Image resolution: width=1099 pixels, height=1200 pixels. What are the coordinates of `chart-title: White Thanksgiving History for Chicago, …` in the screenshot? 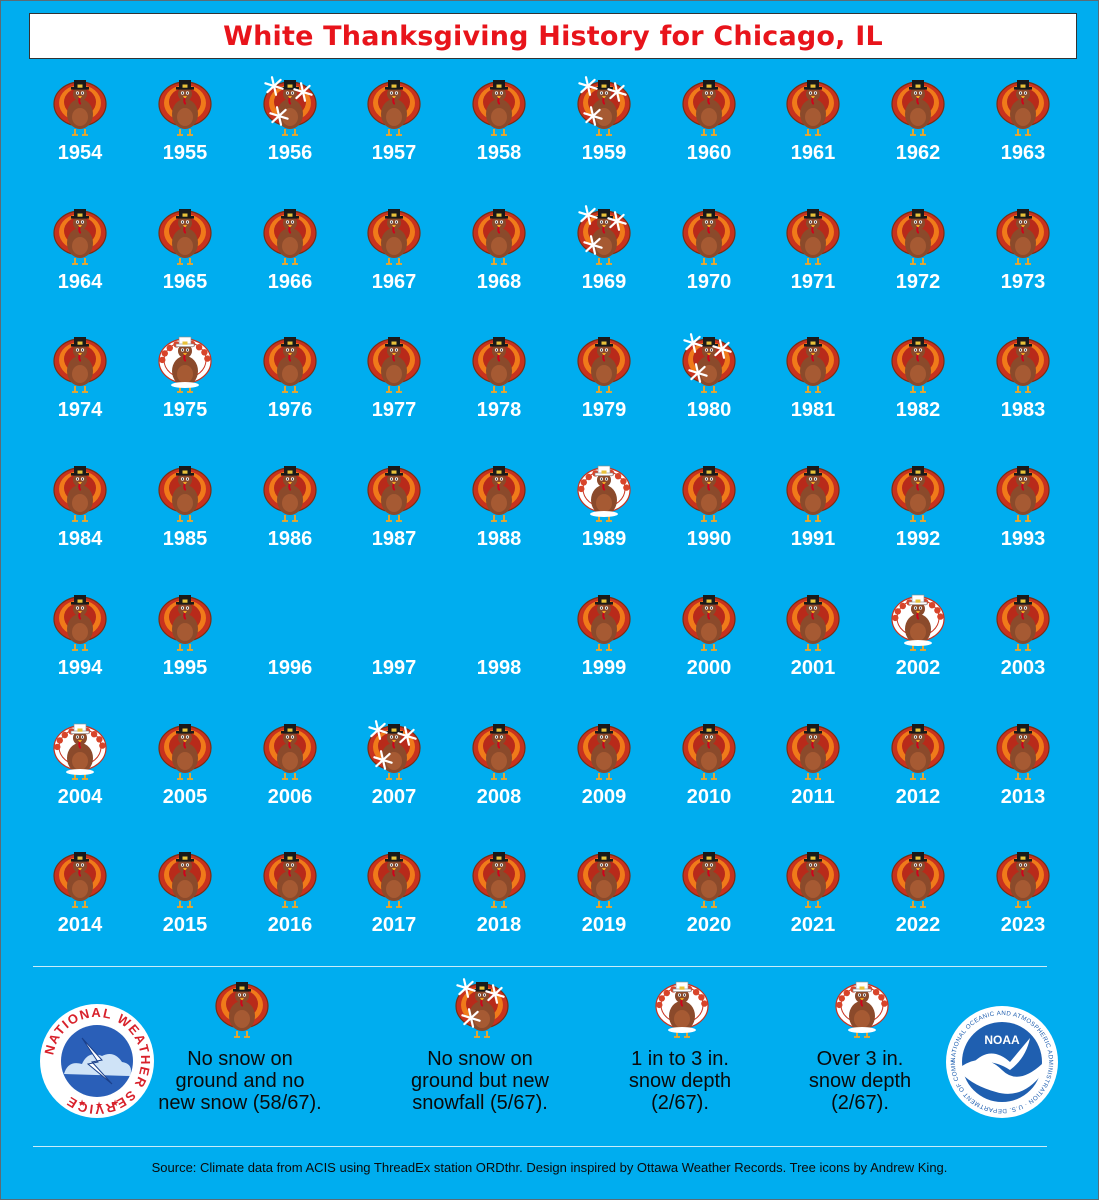 It's located at (553, 36).